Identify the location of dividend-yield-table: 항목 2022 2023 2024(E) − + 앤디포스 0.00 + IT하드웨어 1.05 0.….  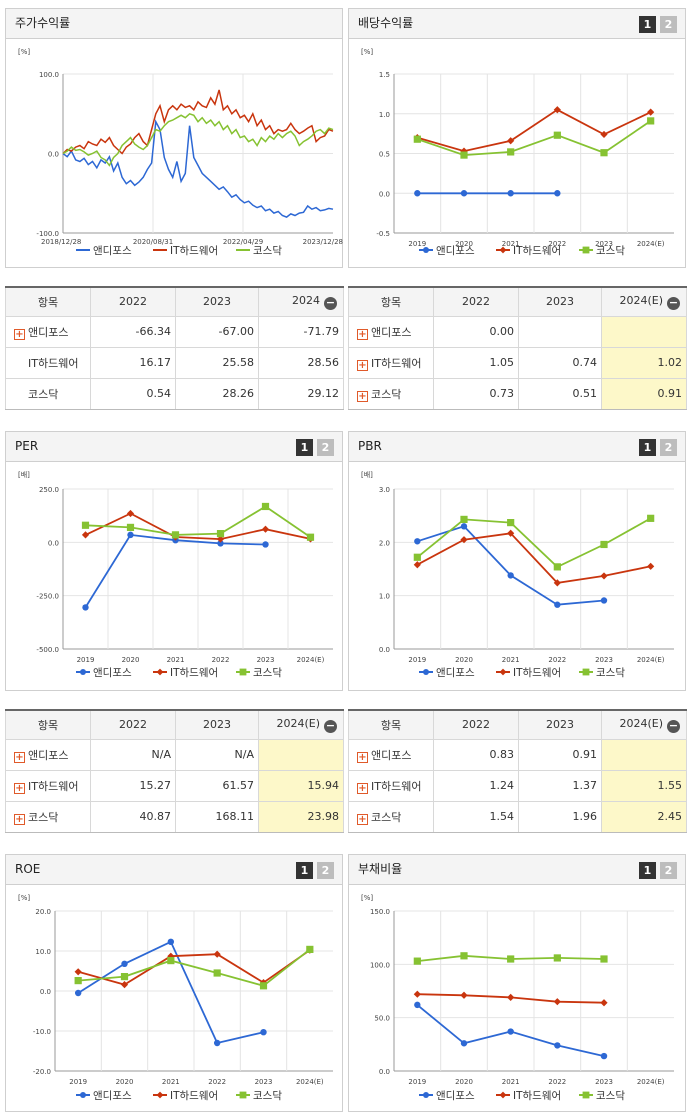
(517, 348).